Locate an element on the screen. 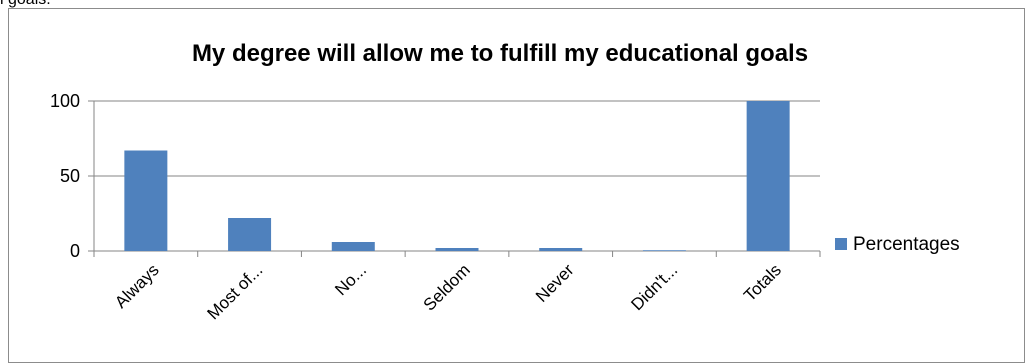 The height and width of the screenshot is (364, 1027). y-tick-label: 0 is located at coordinates (75, 251).